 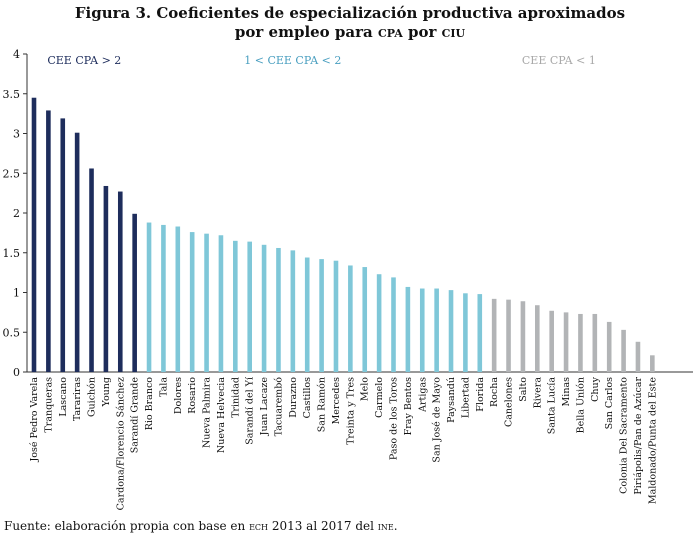 I want to click on x-category-label: Chuy, so click(x=595, y=389).